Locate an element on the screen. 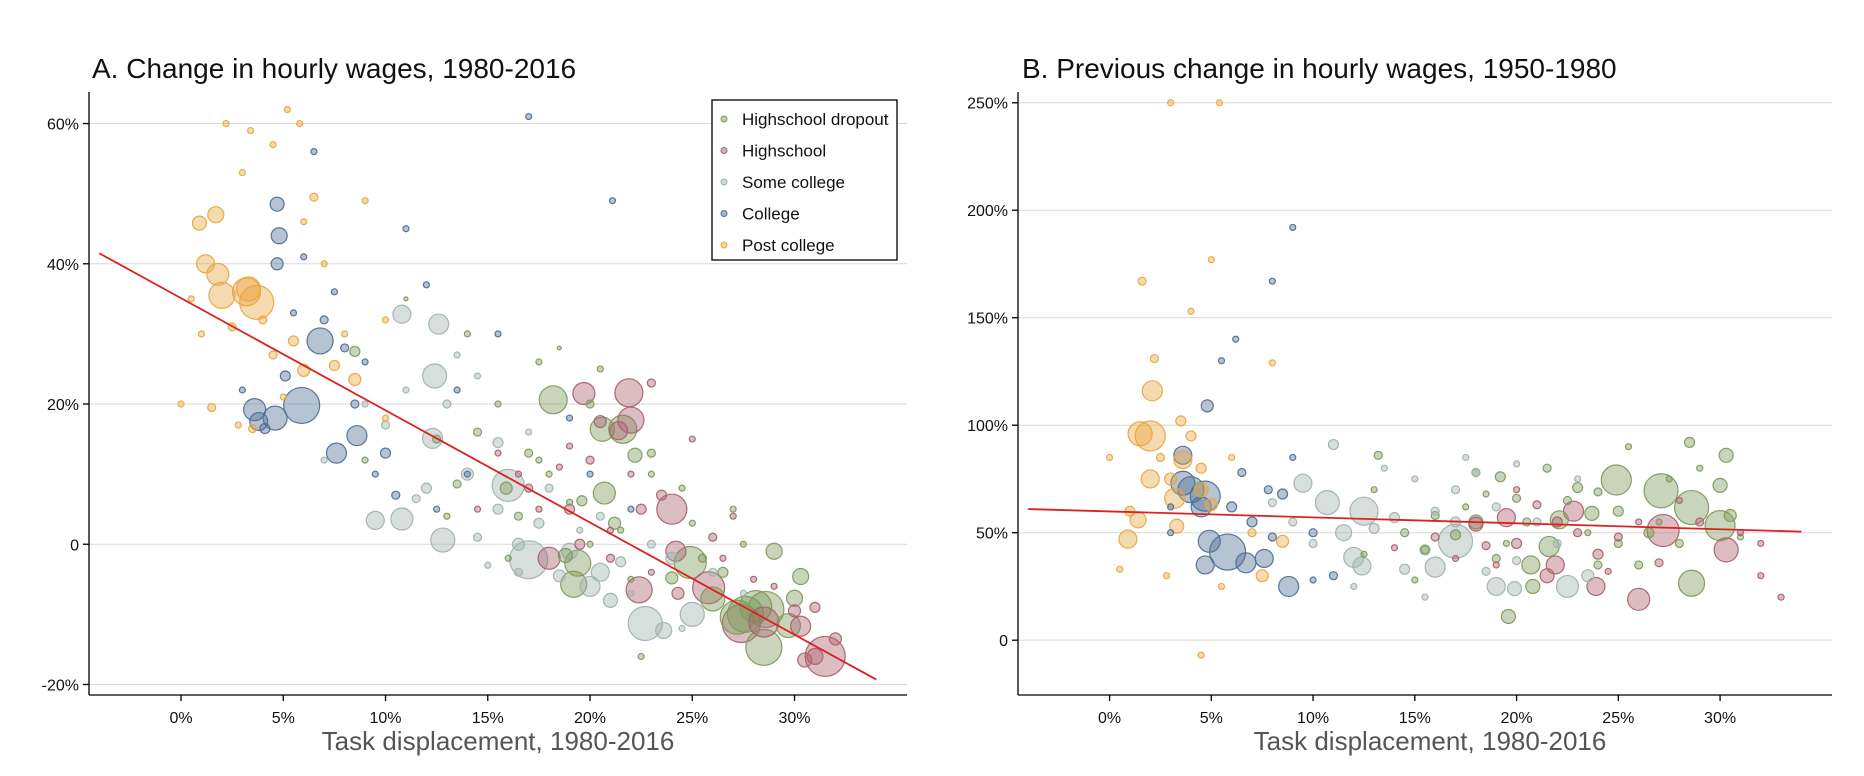  x-tick-label: 15% is located at coordinates (1415, 718).